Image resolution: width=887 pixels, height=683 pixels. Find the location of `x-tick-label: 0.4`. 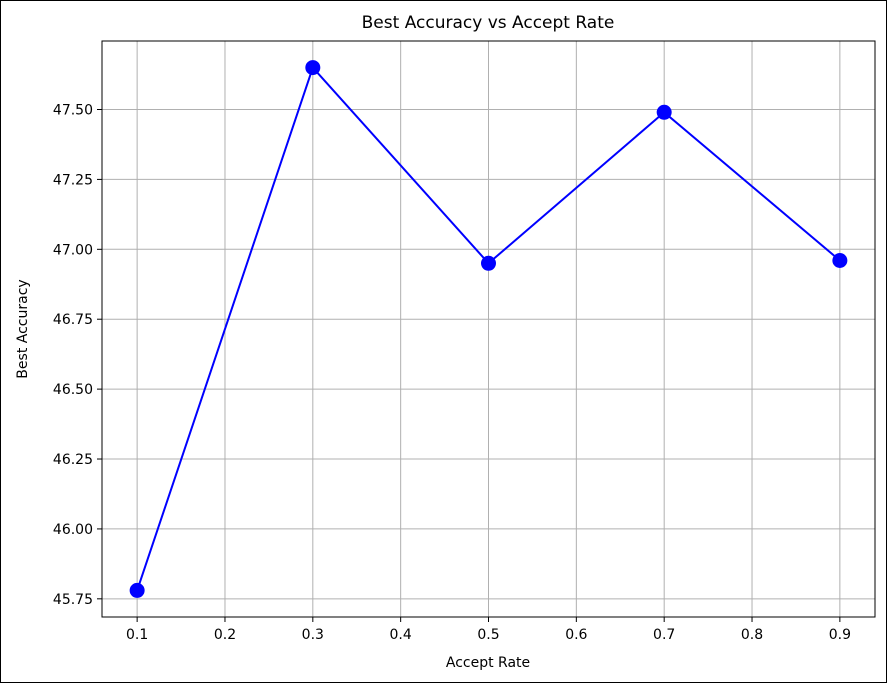

x-tick-label: 0.4 is located at coordinates (401, 635).